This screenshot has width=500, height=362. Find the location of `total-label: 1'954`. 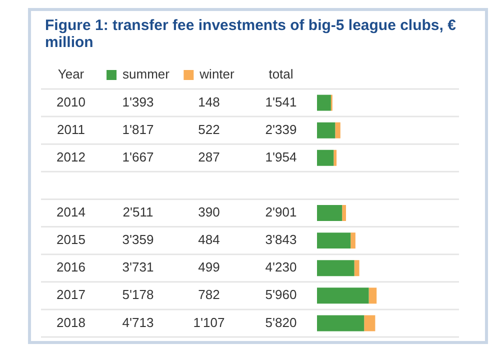

total-label: 1'954 is located at coordinates (281, 156).